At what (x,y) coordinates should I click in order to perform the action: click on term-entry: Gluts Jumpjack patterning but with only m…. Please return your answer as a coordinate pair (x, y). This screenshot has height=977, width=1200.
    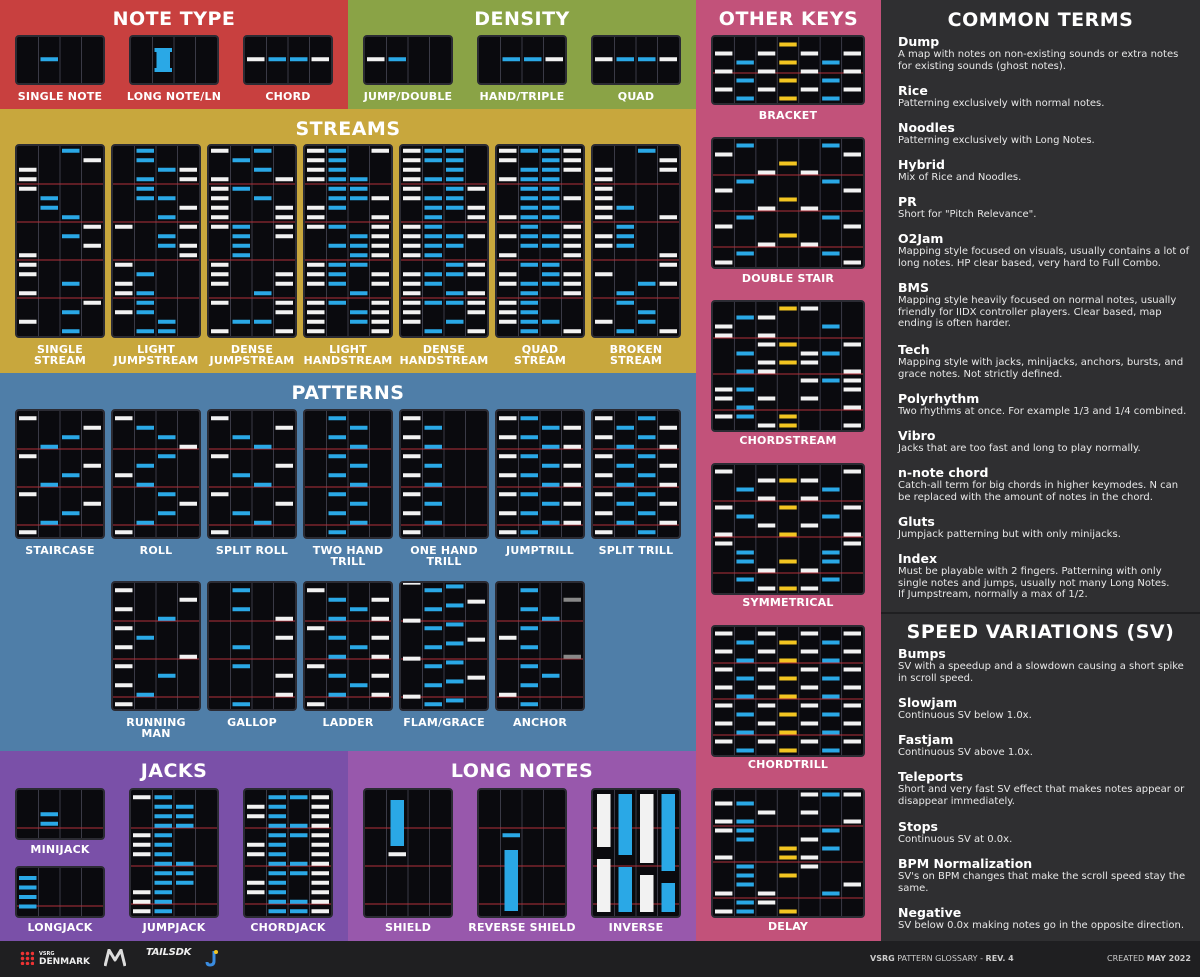
    Looking at the image, I should click on (1044, 528).